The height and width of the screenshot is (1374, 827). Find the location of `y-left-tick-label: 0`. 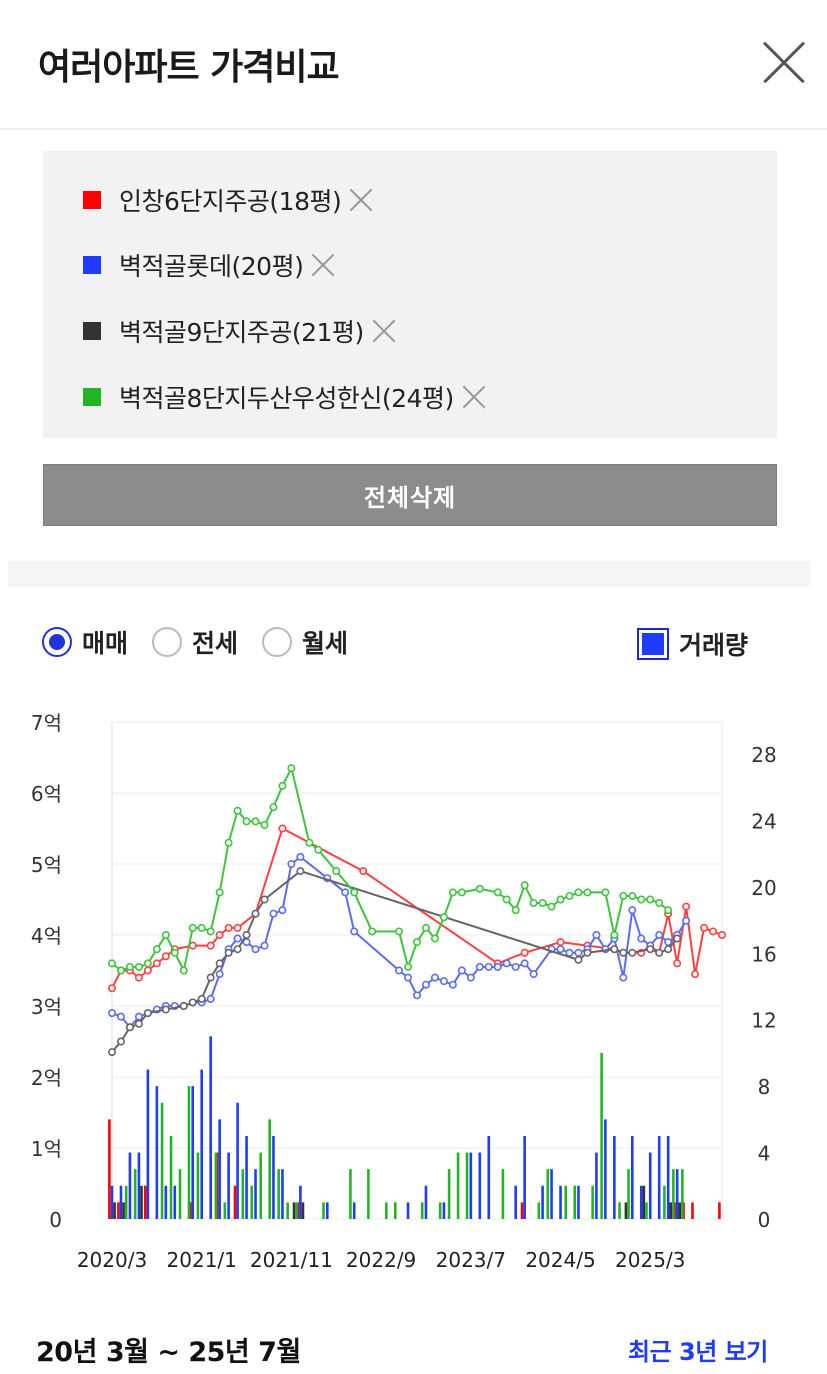

y-left-tick-label: 0 is located at coordinates (55, 1220).